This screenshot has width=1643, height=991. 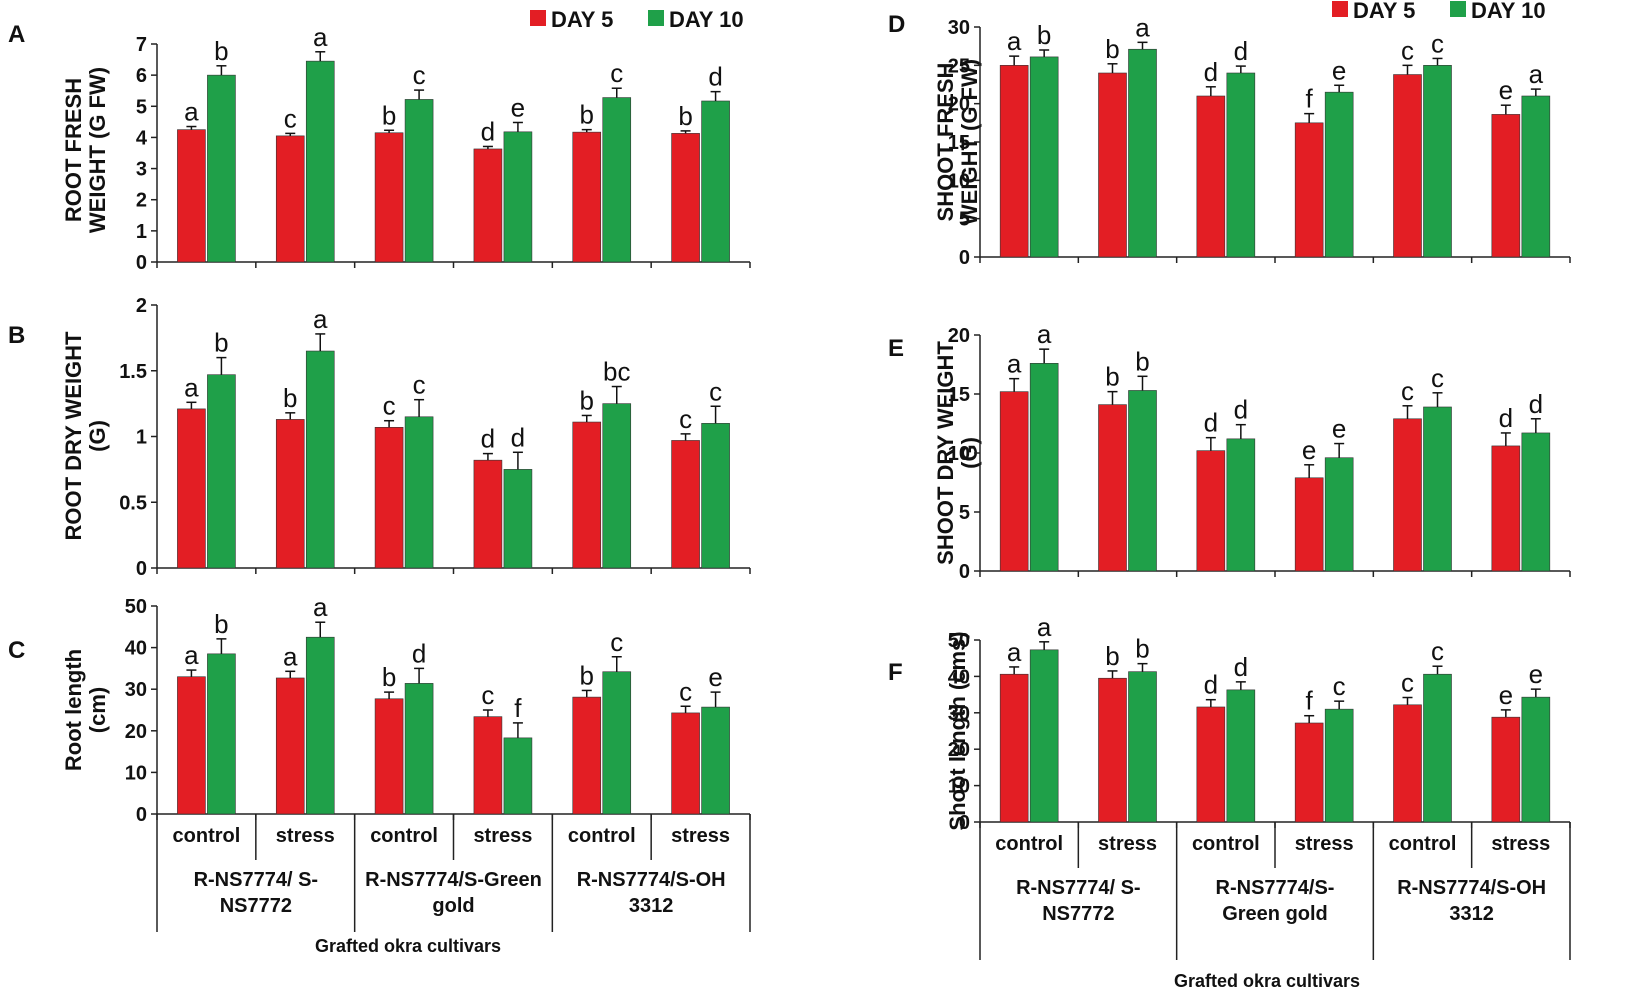 What do you see at coordinates (1078, 914) in the screenshot?
I see `x-group-label: NS7772` at bounding box center [1078, 914].